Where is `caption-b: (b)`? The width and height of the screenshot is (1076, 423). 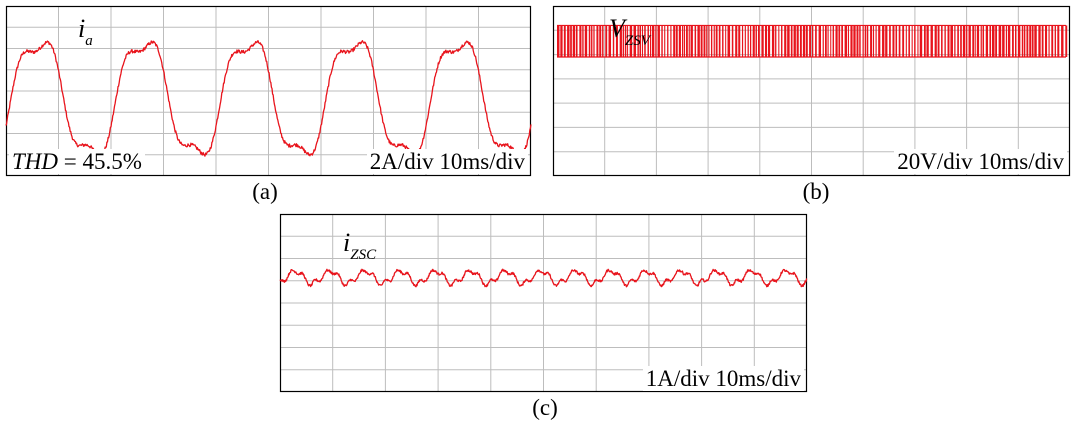 caption-b: (b) is located at coordinates (816, 191).